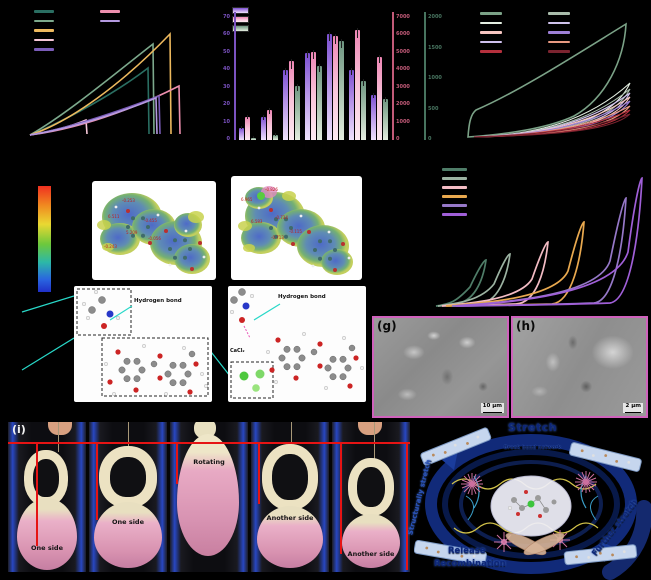 Image resolution: width=651 pixels, height=580 pixels. Describe the element at coordinates (387, 326) in the screenshot. I see `panel-letter-g: (g)` at that location.